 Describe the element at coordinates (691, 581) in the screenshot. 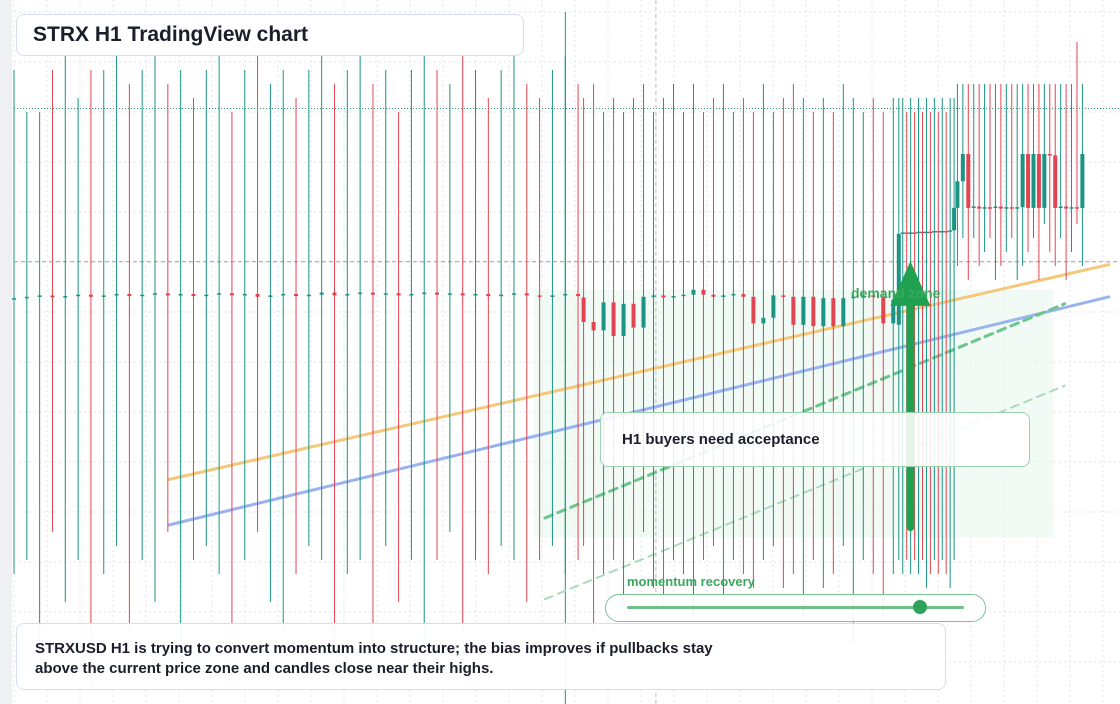

I see `momentum-label: momentum recovery` at that location.